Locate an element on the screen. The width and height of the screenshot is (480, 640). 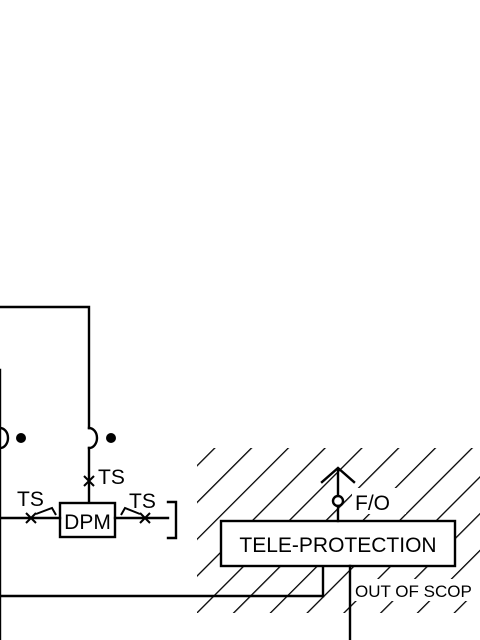
out-of-scope-label-bg is located at coordinates (416, 590).